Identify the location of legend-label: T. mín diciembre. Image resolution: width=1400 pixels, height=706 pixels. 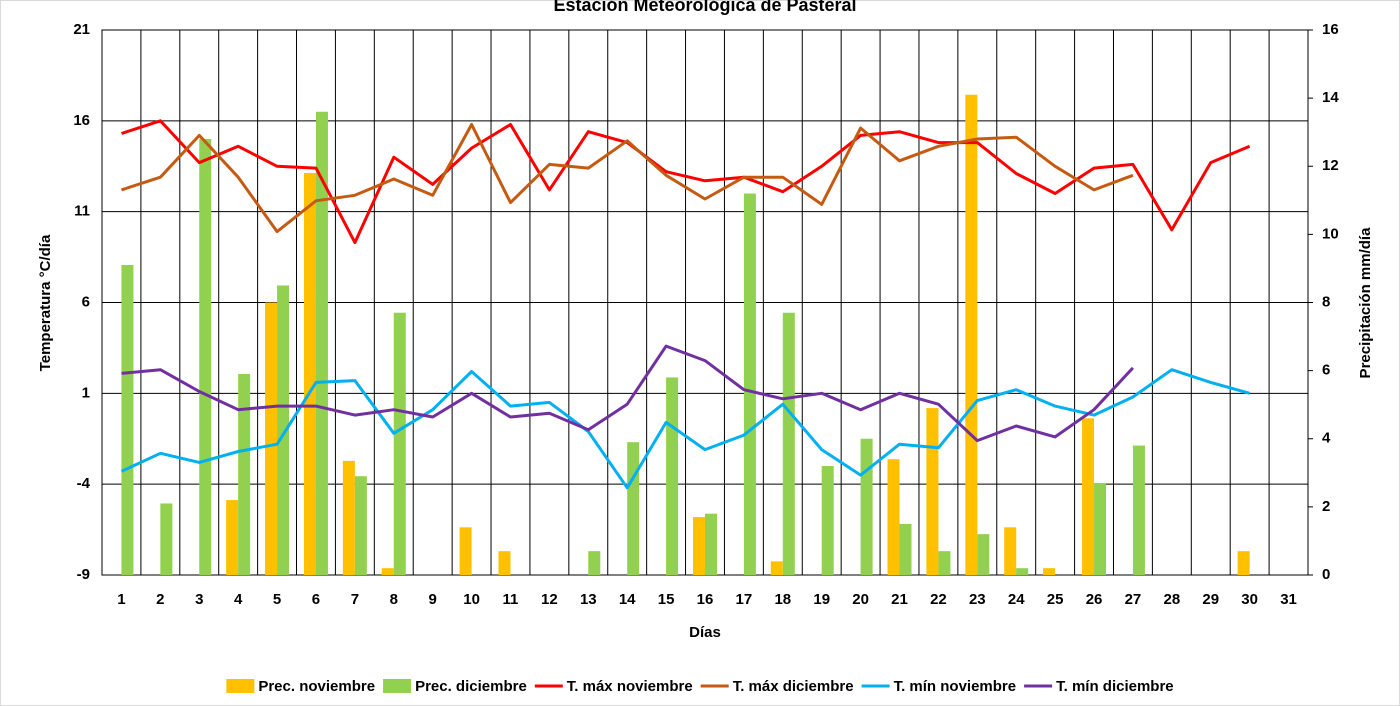
(1115, 686).